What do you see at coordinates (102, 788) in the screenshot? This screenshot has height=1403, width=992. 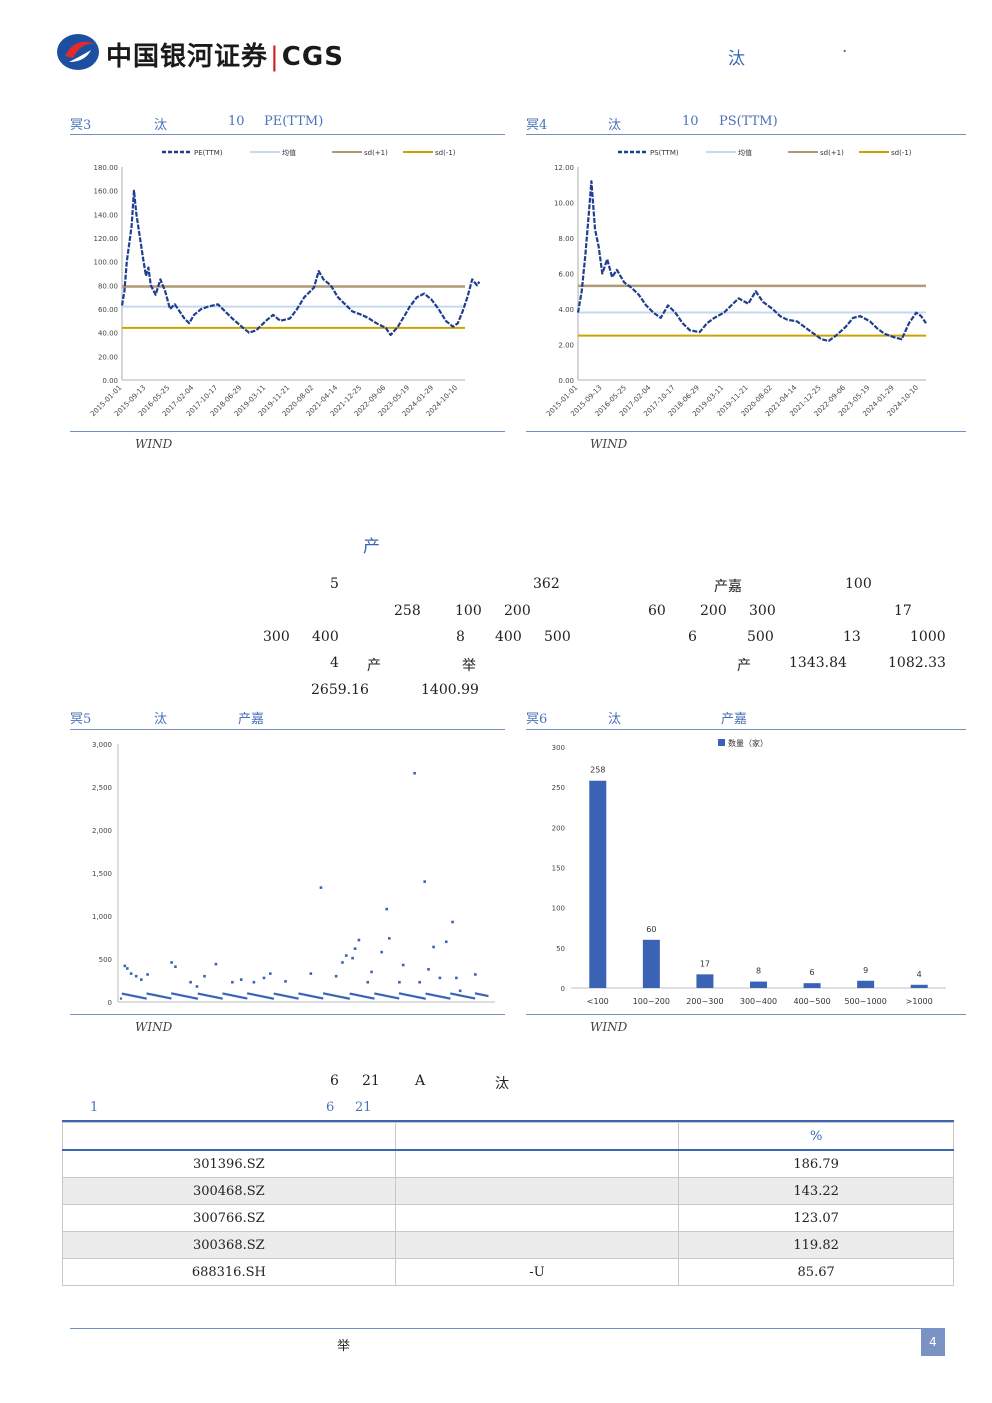 I see `y-tick-label: 2,500` at bounding box center [102, 788].